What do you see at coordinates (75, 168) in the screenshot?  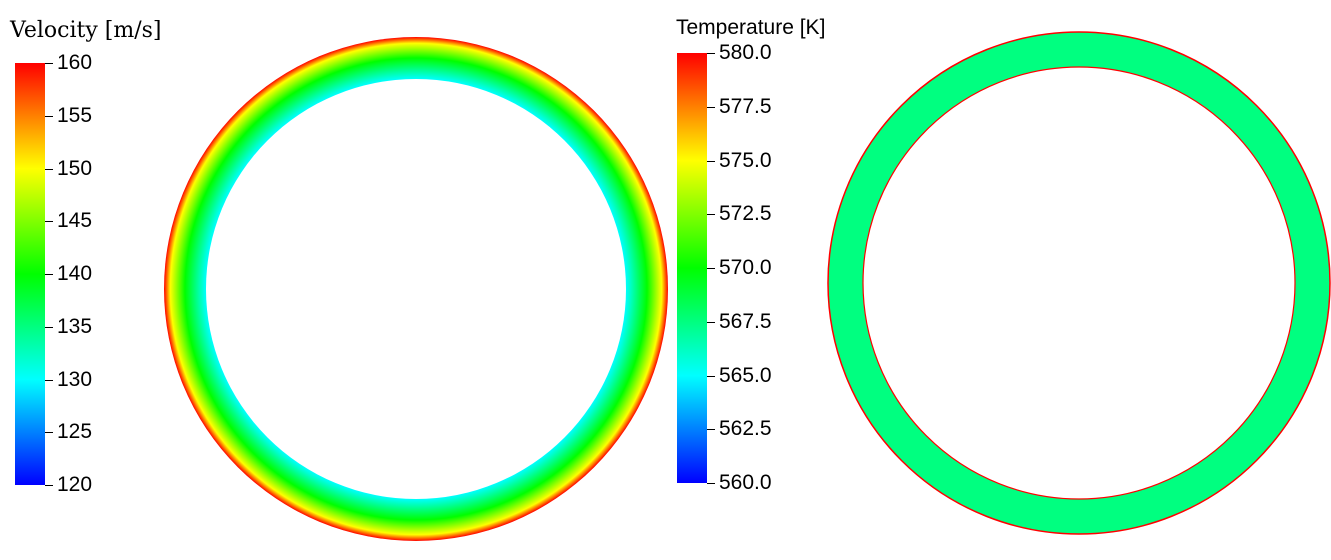 I see `tick-label: 150` at bounding box center [75, 168].